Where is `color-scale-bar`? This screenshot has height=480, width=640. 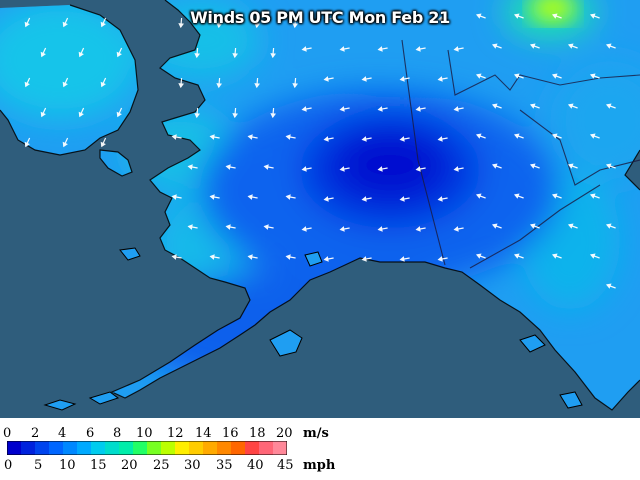
color-scale-bar is located at coordinates (147, 448).